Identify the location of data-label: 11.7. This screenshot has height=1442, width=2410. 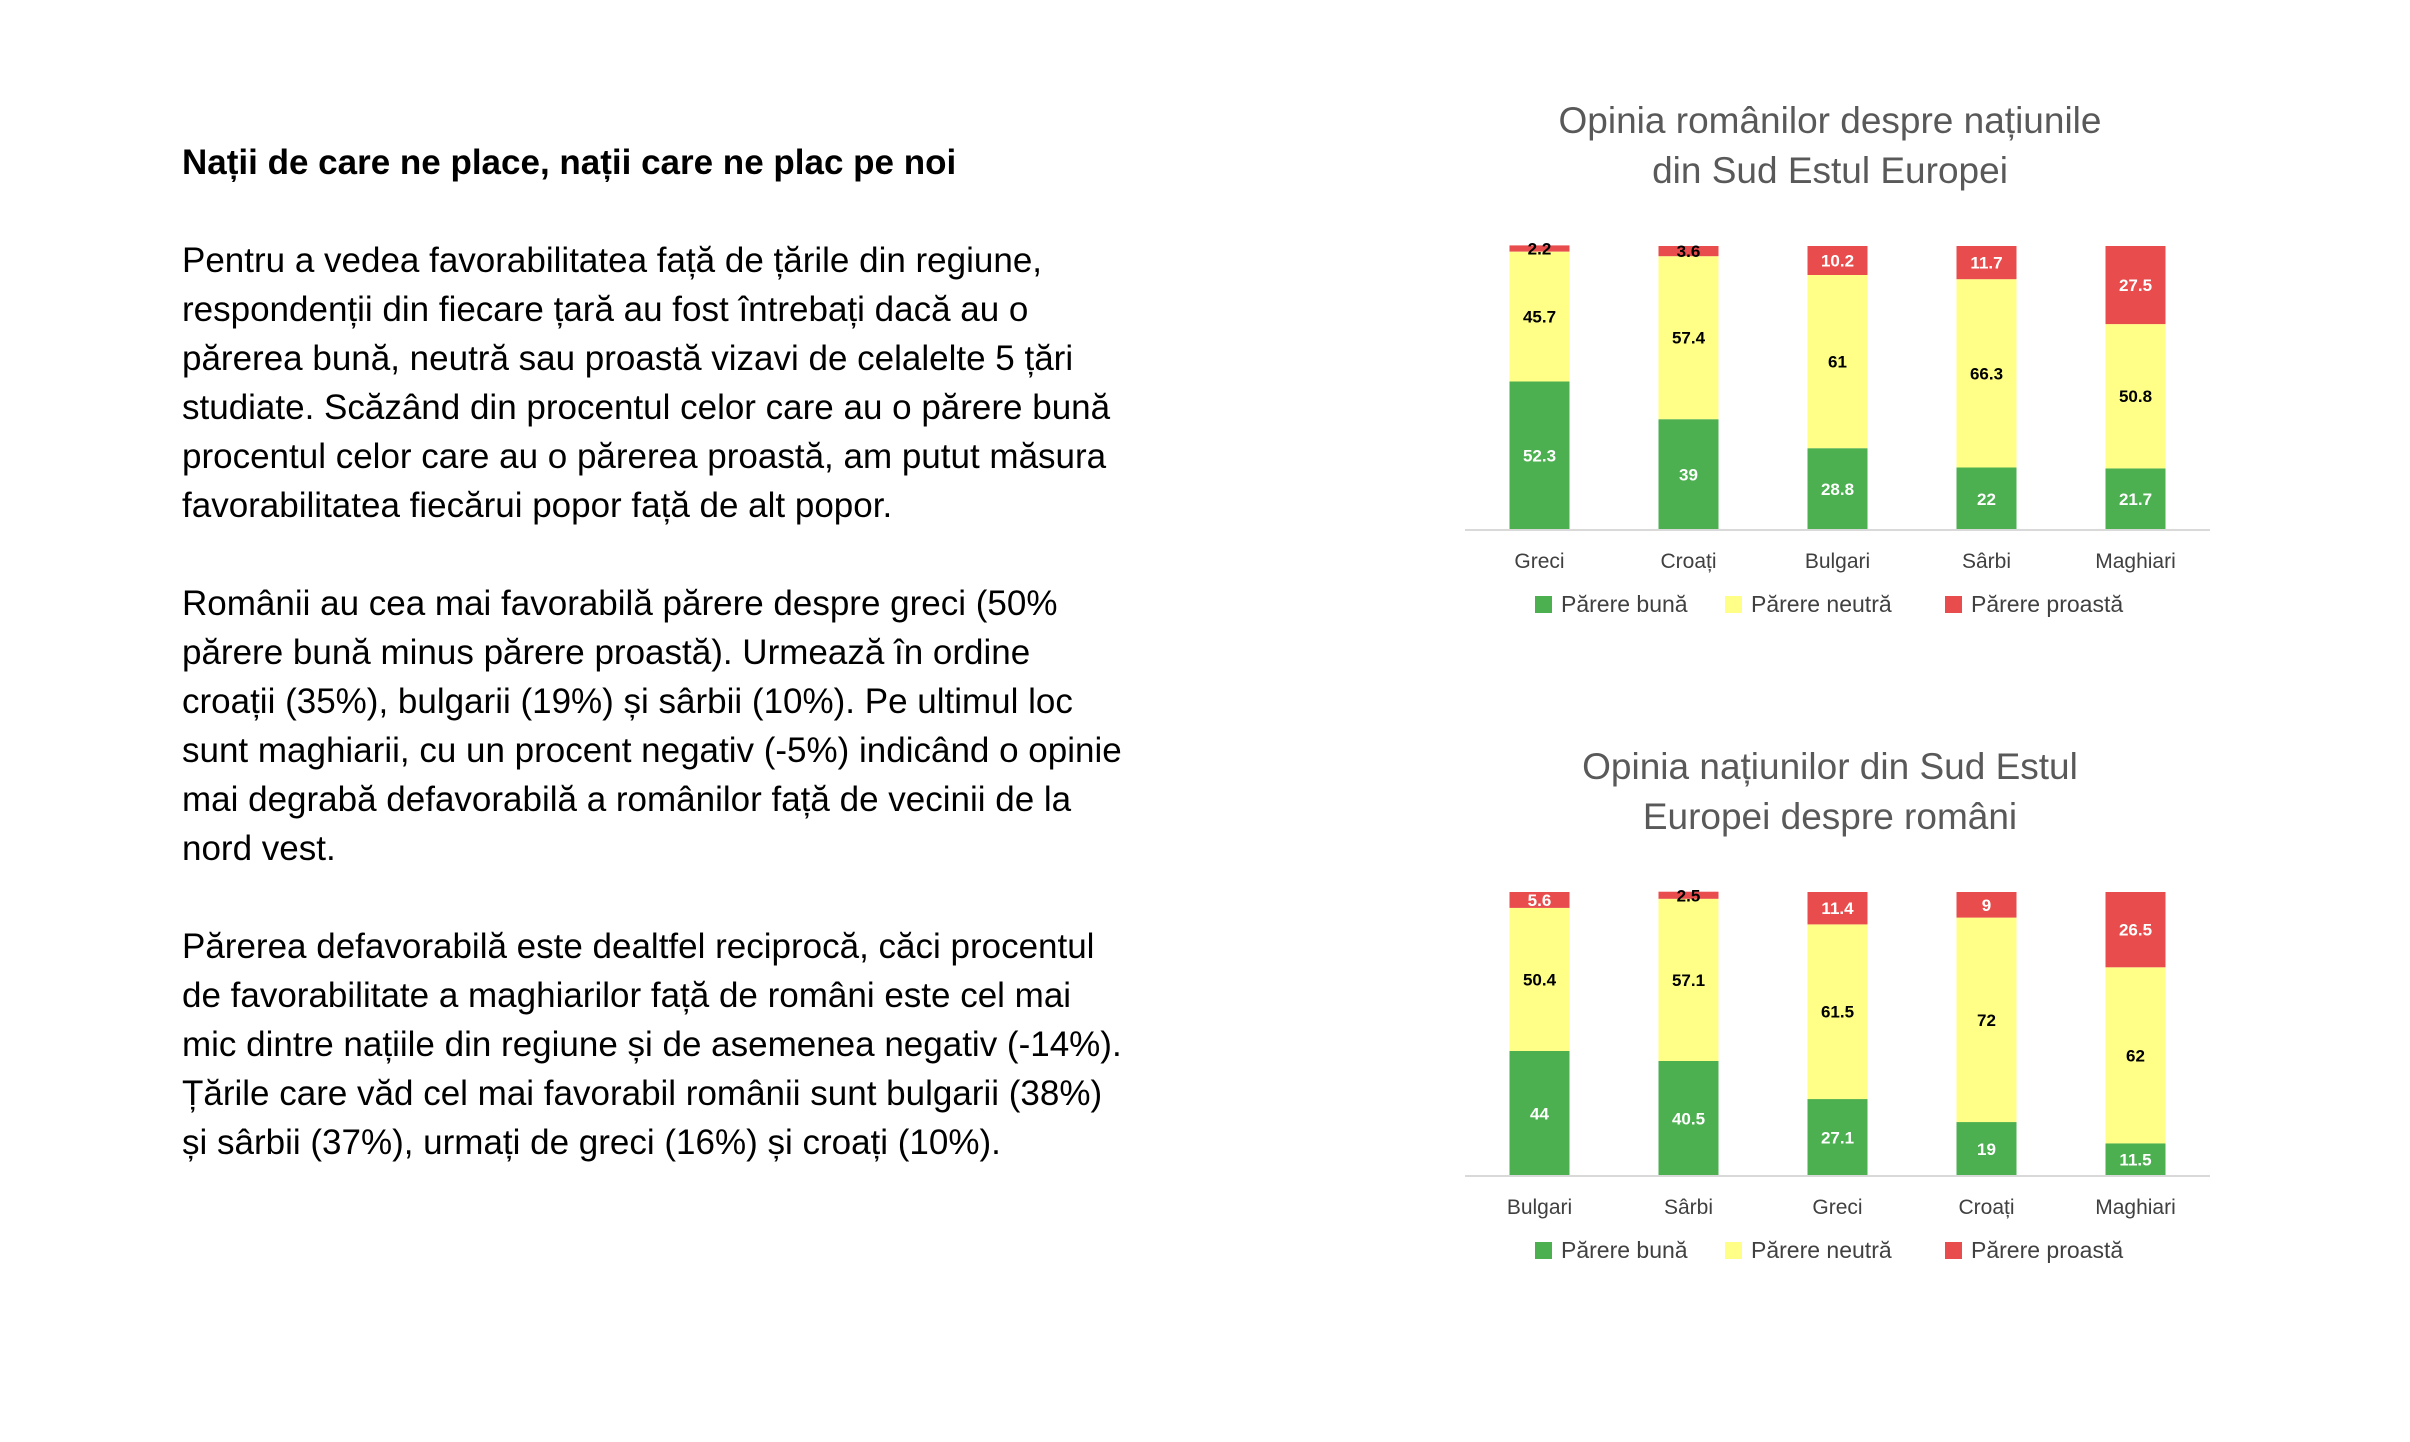
(1986, 263).